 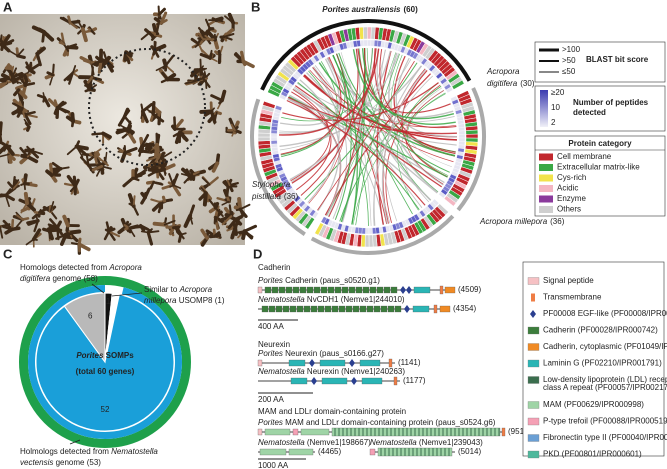 I want to click on slice-label: 1, so click(x=108, y=301).